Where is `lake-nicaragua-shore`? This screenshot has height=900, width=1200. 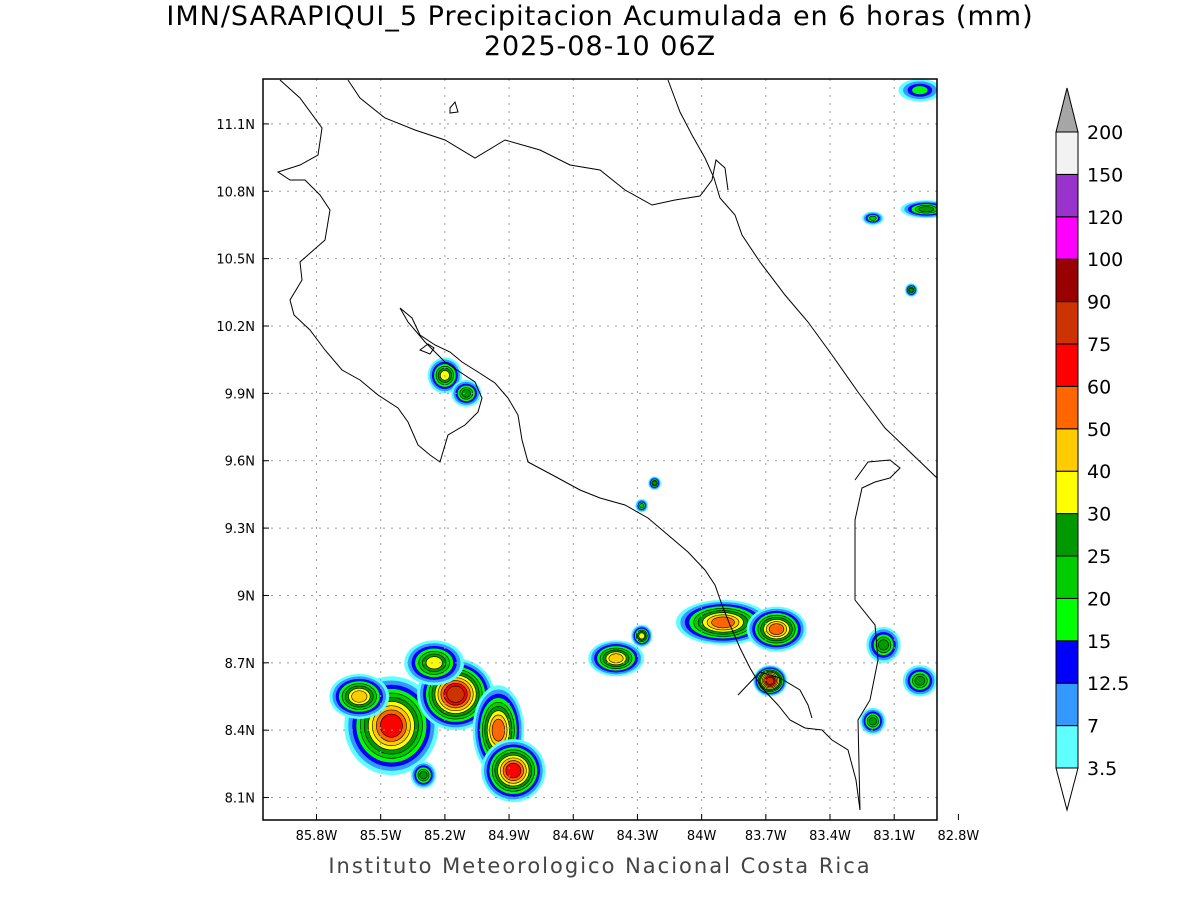 lake-nicaragua-shore is located at coordinates (538, 142).